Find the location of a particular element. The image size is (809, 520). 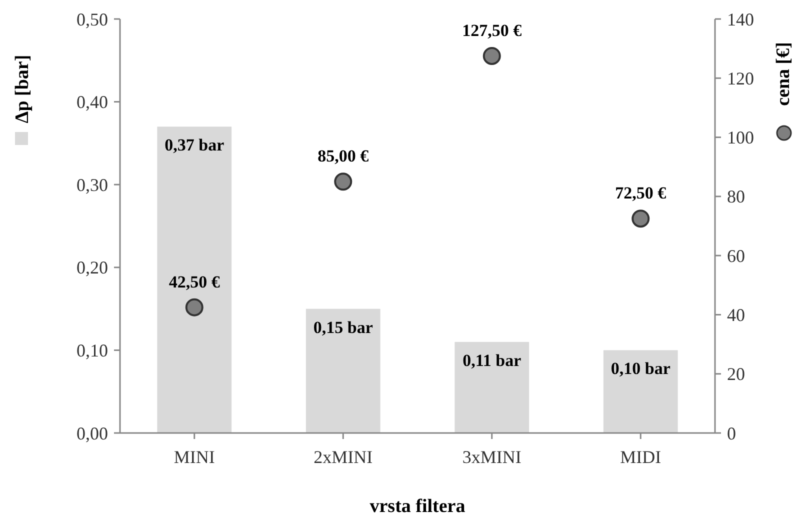

y2-tick-label: 0 is located at coordinates (731, 433).